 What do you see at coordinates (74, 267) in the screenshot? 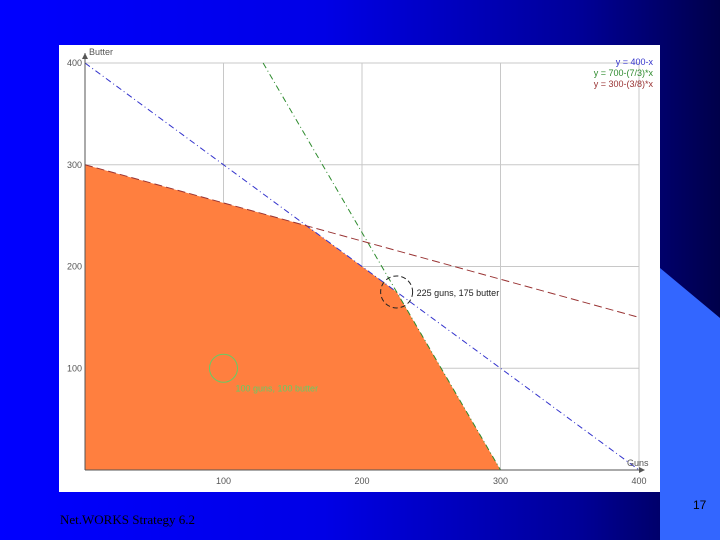
I see `y-tick-label: 200` at bounding box center [74, 267].